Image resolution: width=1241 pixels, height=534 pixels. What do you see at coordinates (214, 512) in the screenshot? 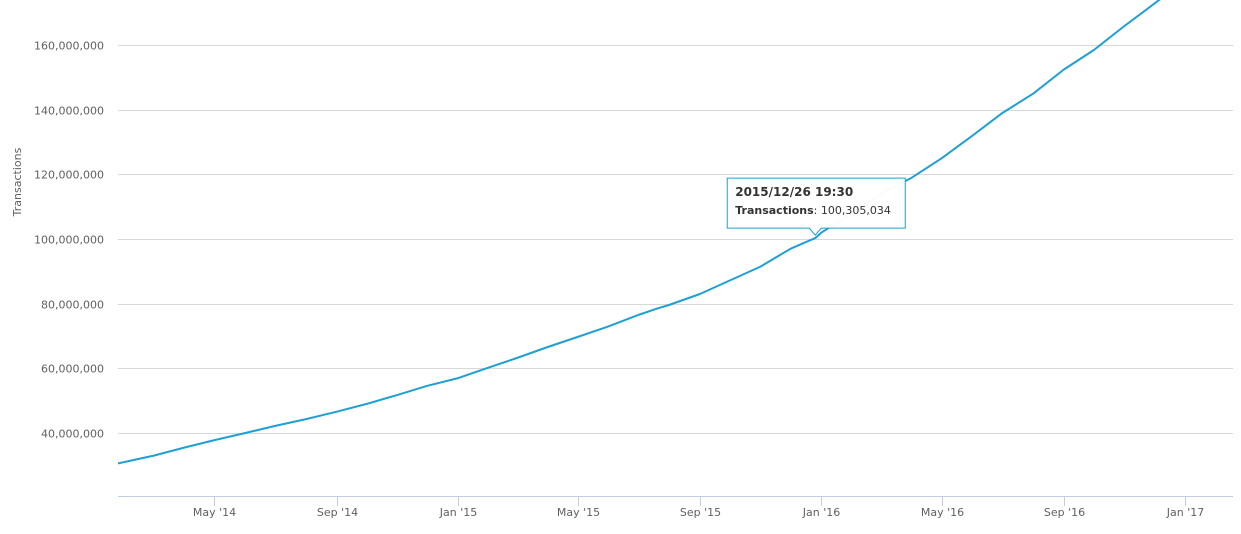
I see `x-tick-label: May '14` at bounding box center [214, 512].